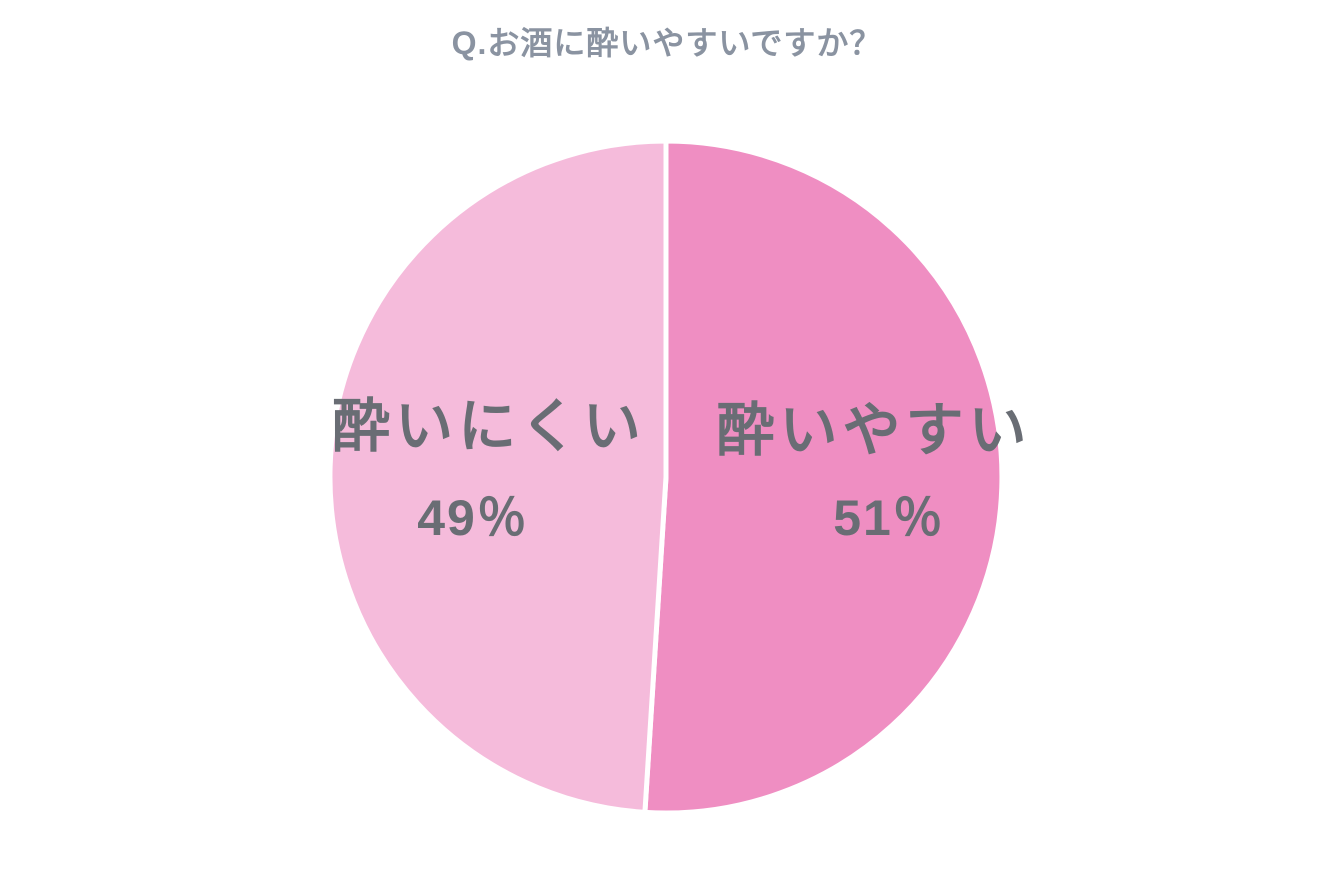 The height and width of the screenshot is (889, 1334). What do you see at coordinates (874, 430) in the screenshot?
I see `slice-label-easily-drunk: 酔いやすい` at bounding box center [874, 430].